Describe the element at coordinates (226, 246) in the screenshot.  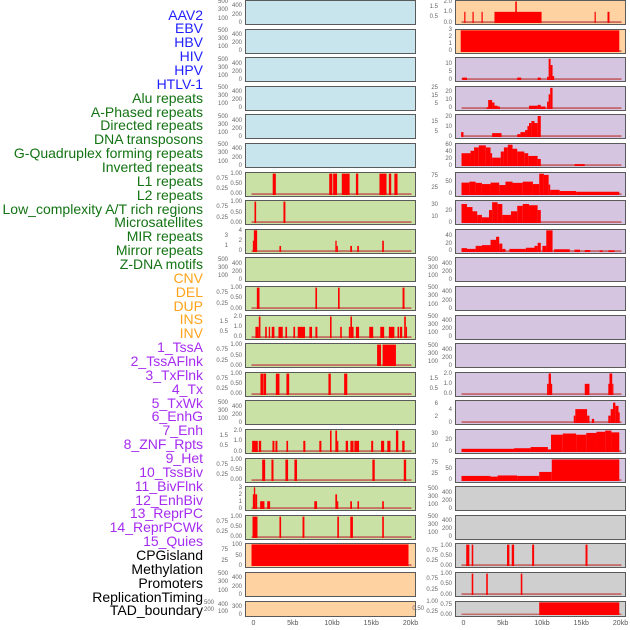
I see `y-tick-label: 1` at that location.